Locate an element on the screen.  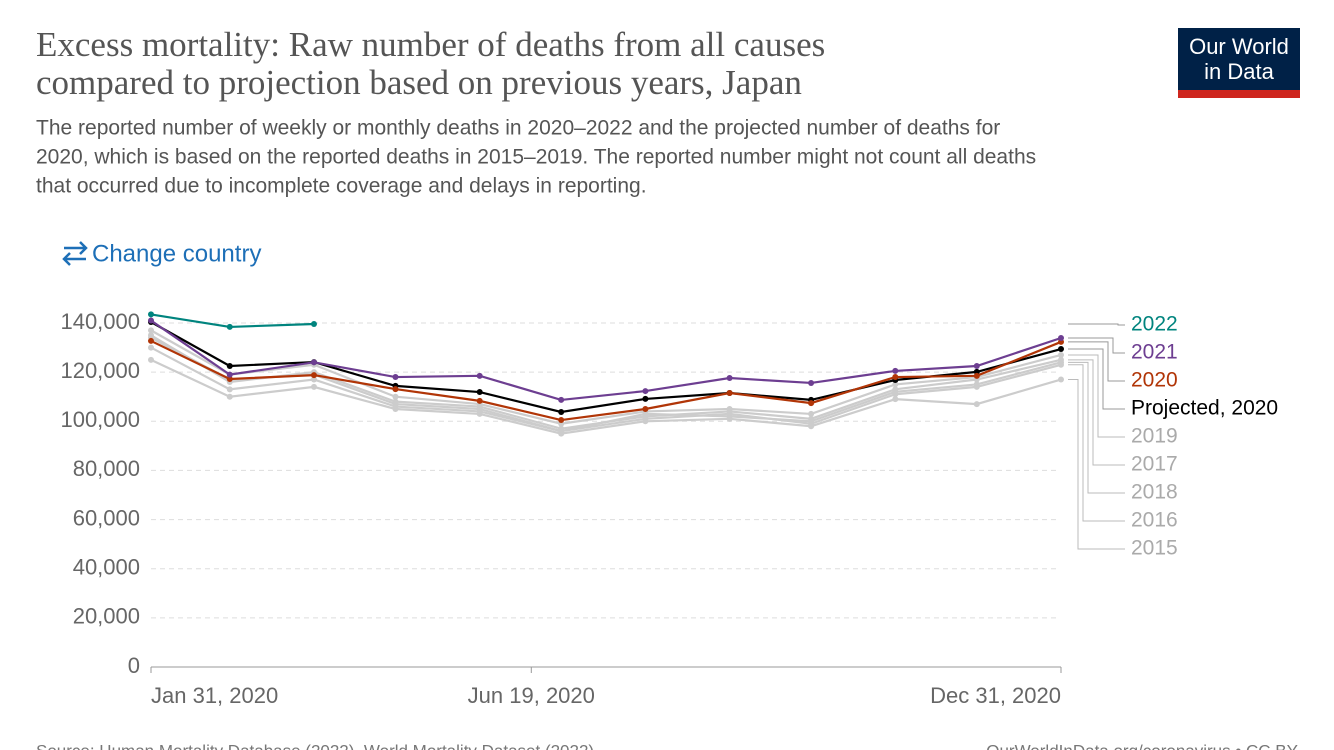
change-country: Change country is located at coordinates (161, 253).